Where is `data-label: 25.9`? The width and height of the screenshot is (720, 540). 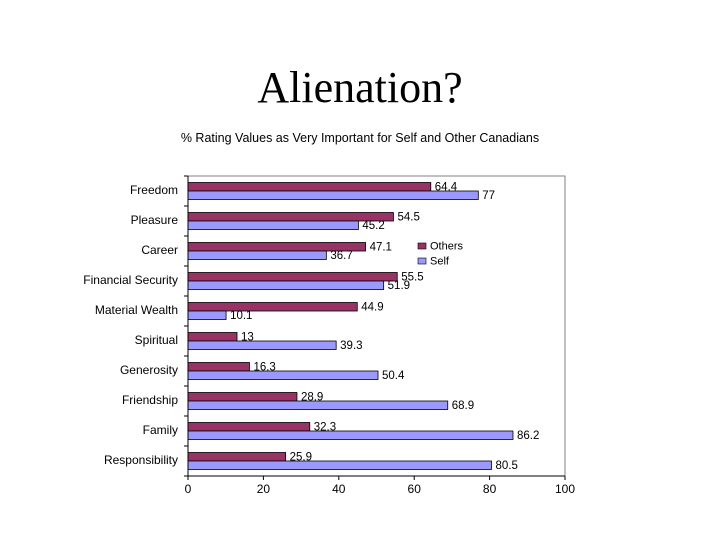
data-label: 25.9 is located at coordinates (301, 458).